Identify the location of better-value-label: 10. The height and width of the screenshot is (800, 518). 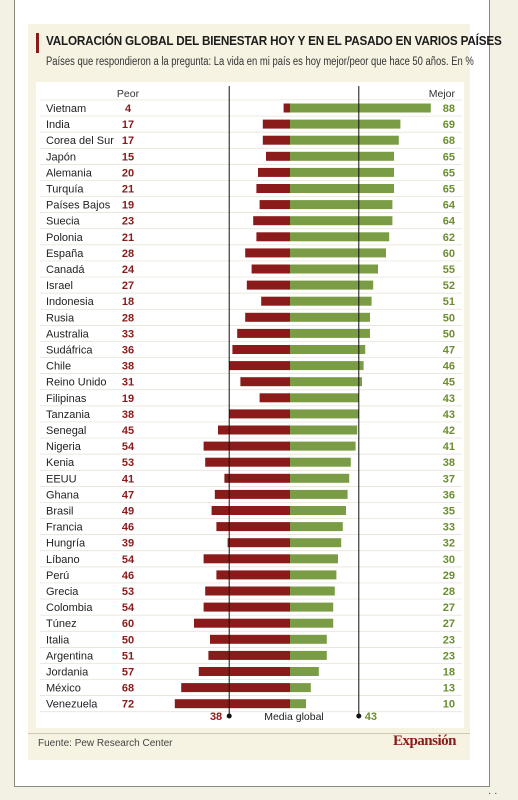
(449, 705).